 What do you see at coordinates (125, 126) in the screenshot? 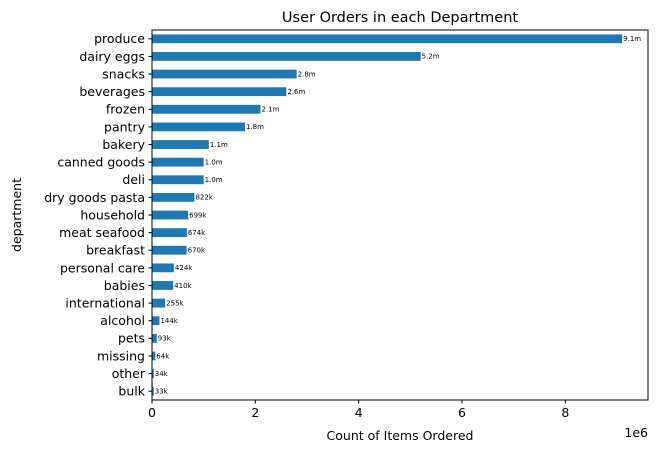
I see `y-tick-label: pantry` at bounding box center [125, 126].